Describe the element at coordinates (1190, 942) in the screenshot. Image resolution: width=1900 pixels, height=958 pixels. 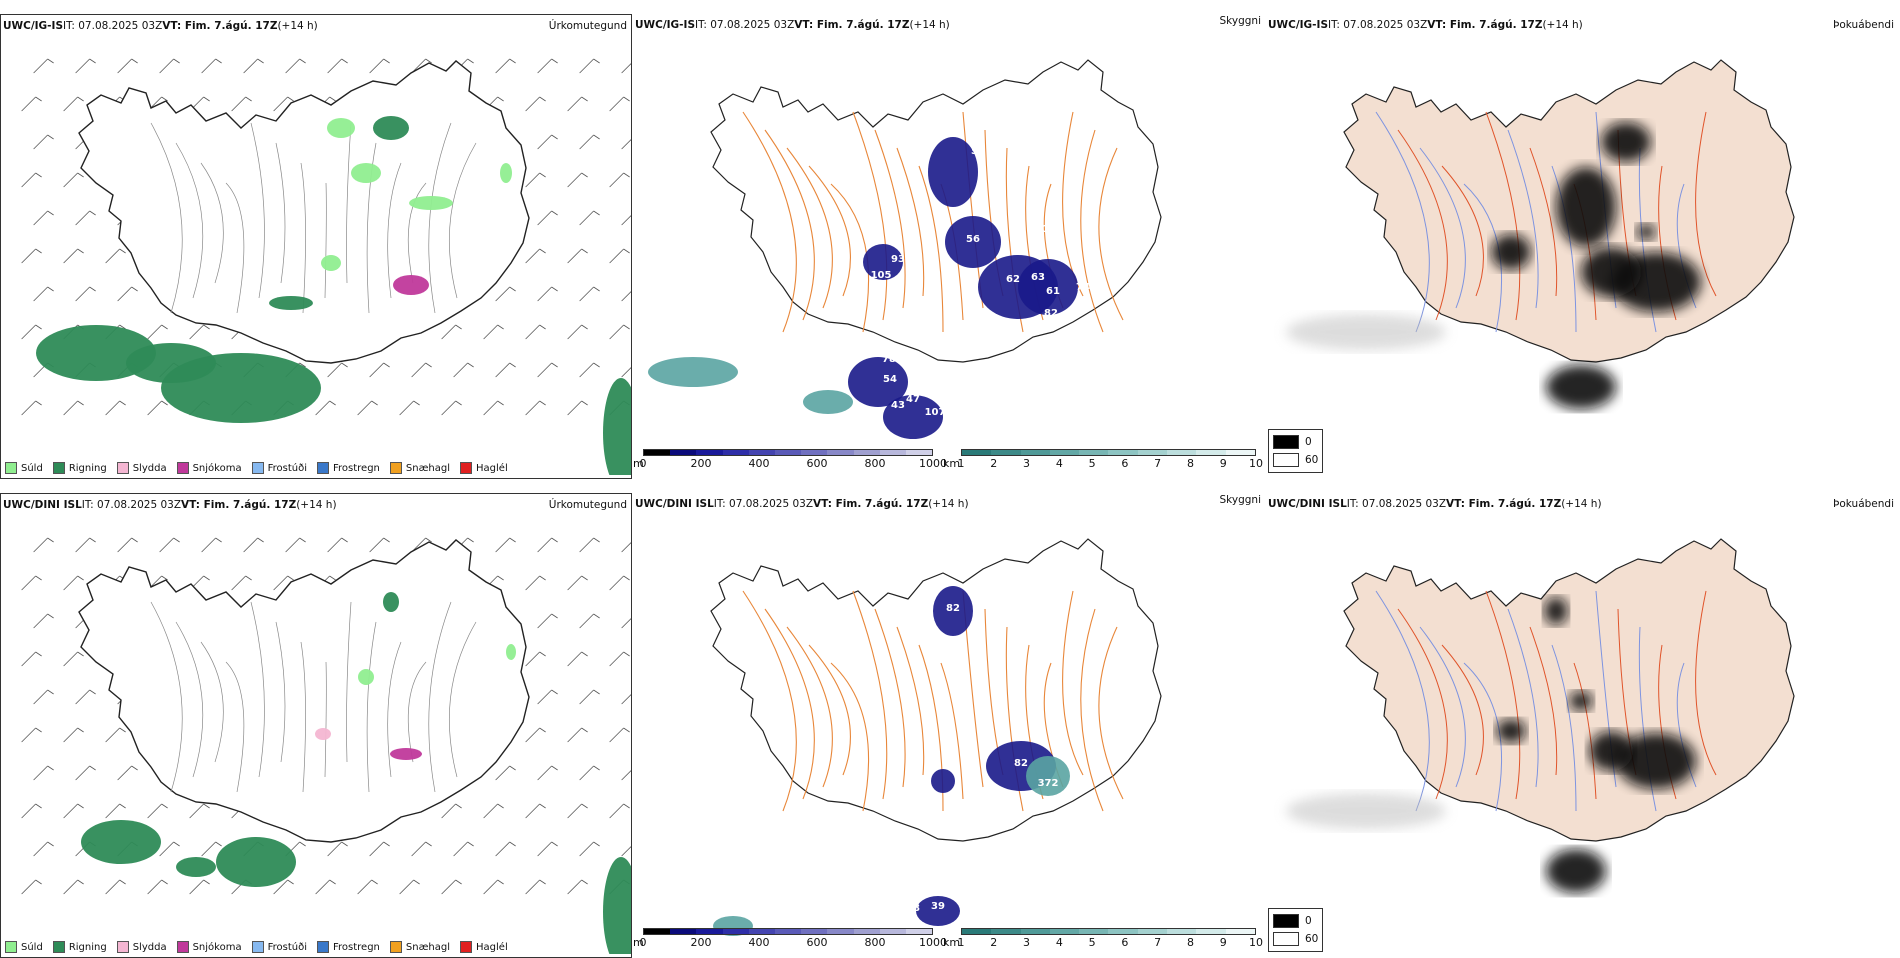
I see `scale-tick-label: 8` at that location.